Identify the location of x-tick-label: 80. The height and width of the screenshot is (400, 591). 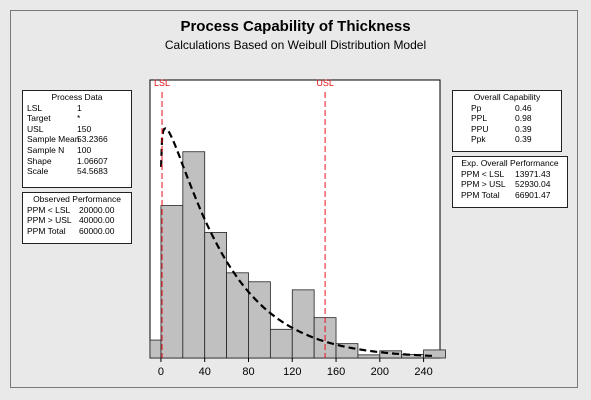
(248, 372).